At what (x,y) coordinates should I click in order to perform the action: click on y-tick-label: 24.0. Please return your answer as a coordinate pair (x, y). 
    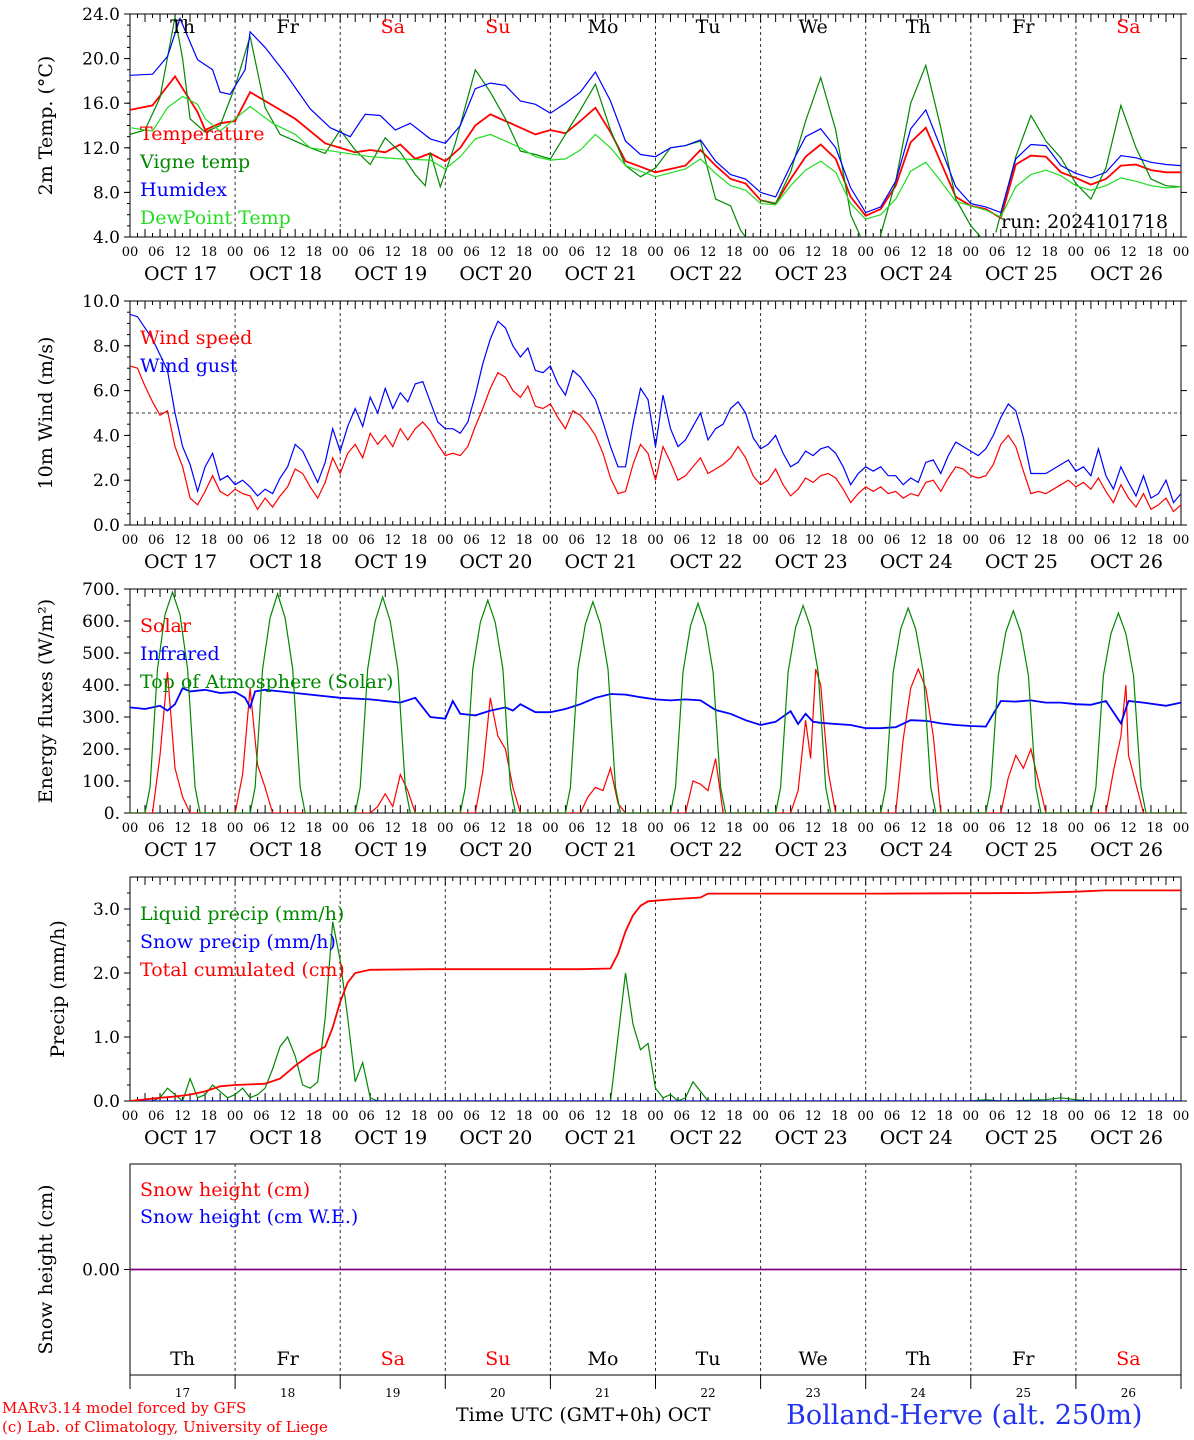
    Looking at the image, I should click on (101, 15).